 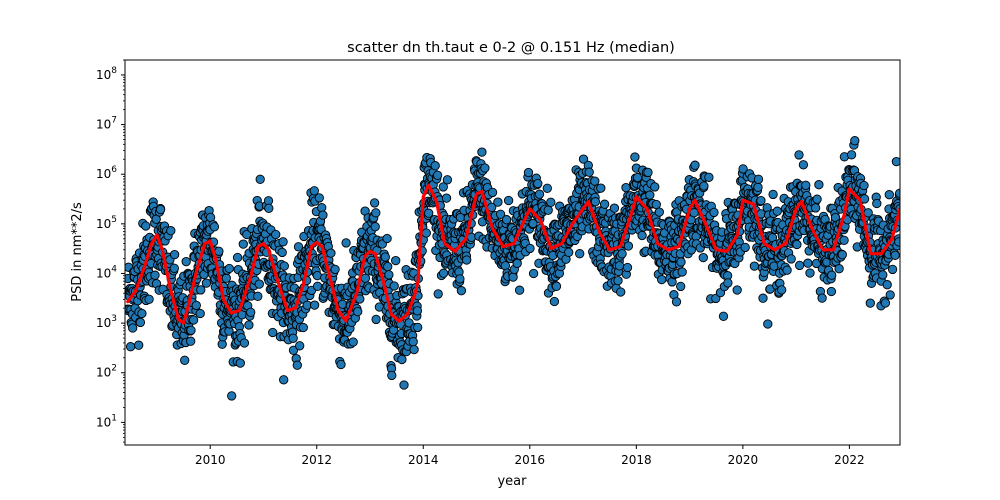 What do you see at coordinates (106, 372) in the screenshot?
I see `y-tick-label: 10²` at bounding box center [106, 372].